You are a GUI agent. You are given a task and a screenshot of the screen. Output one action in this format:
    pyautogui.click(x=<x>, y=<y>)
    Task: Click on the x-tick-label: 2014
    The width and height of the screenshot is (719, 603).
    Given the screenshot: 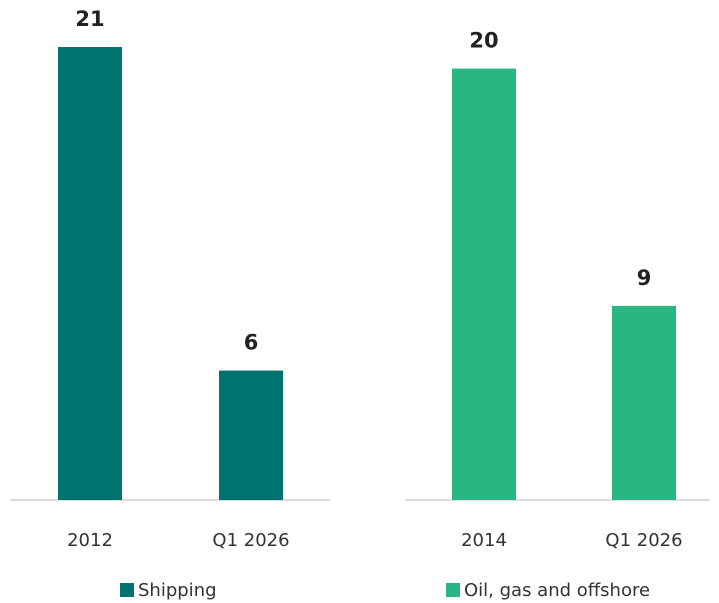 What is the action you would take?
    pyautogui.click(x=484, y=540)
    